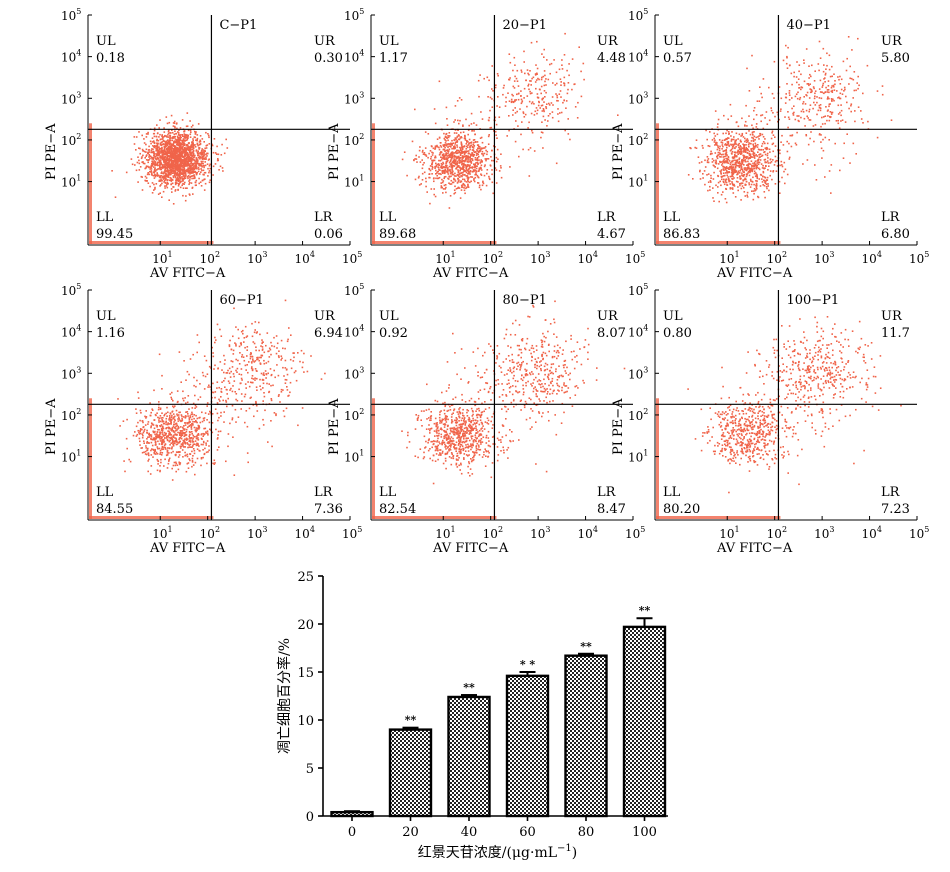 The width and height of the screenshot is (950, 872). Describe the element at coordinates (187, 273) in the screenshot. I see `x-axis-title: AV FITC−A` at that location.